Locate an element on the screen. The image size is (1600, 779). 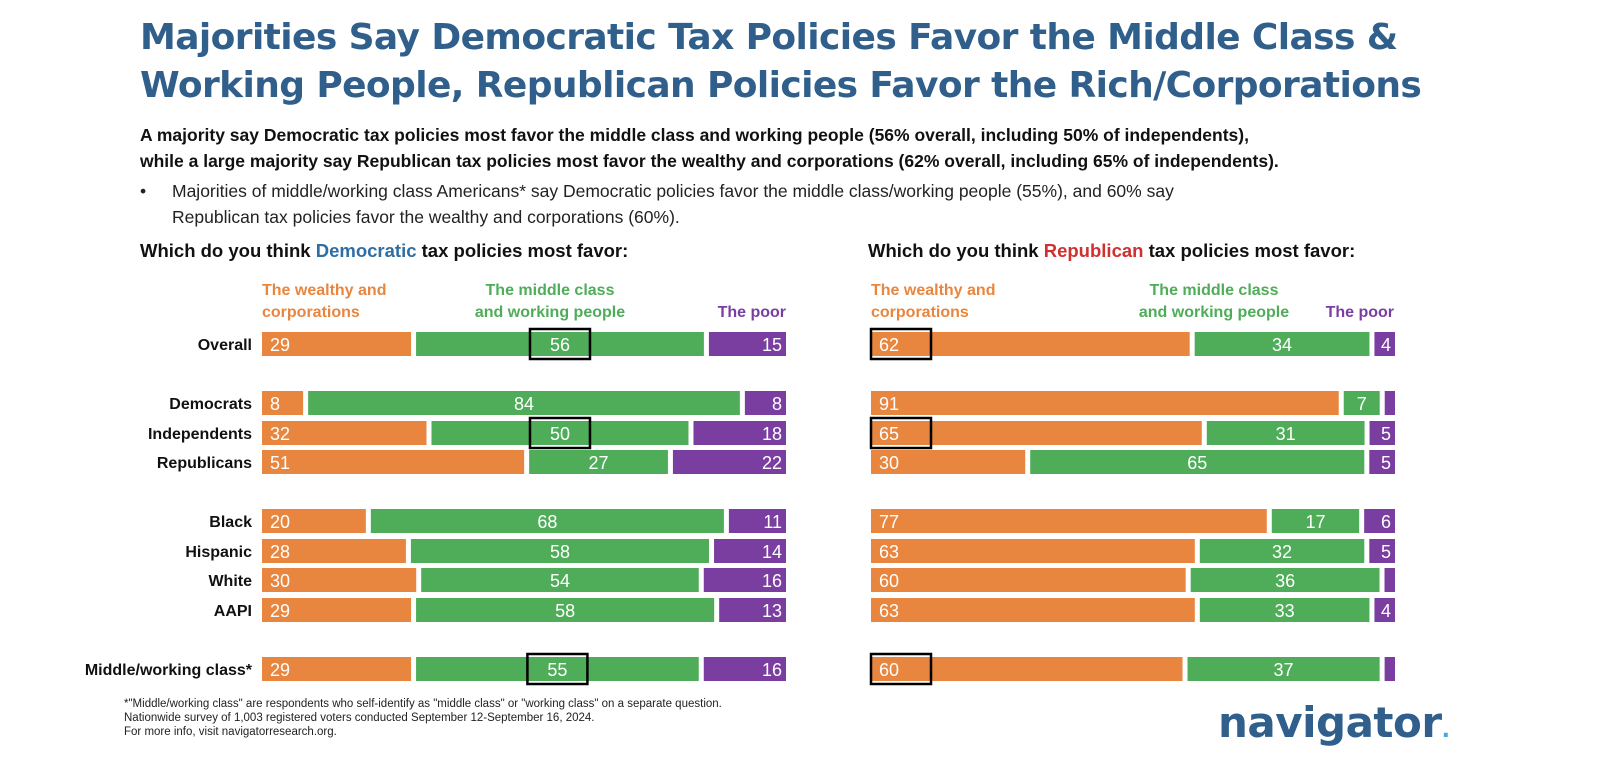
dem-value-white-the-middle-class-and-working-people: 54 is located at coordinates (560, 581).